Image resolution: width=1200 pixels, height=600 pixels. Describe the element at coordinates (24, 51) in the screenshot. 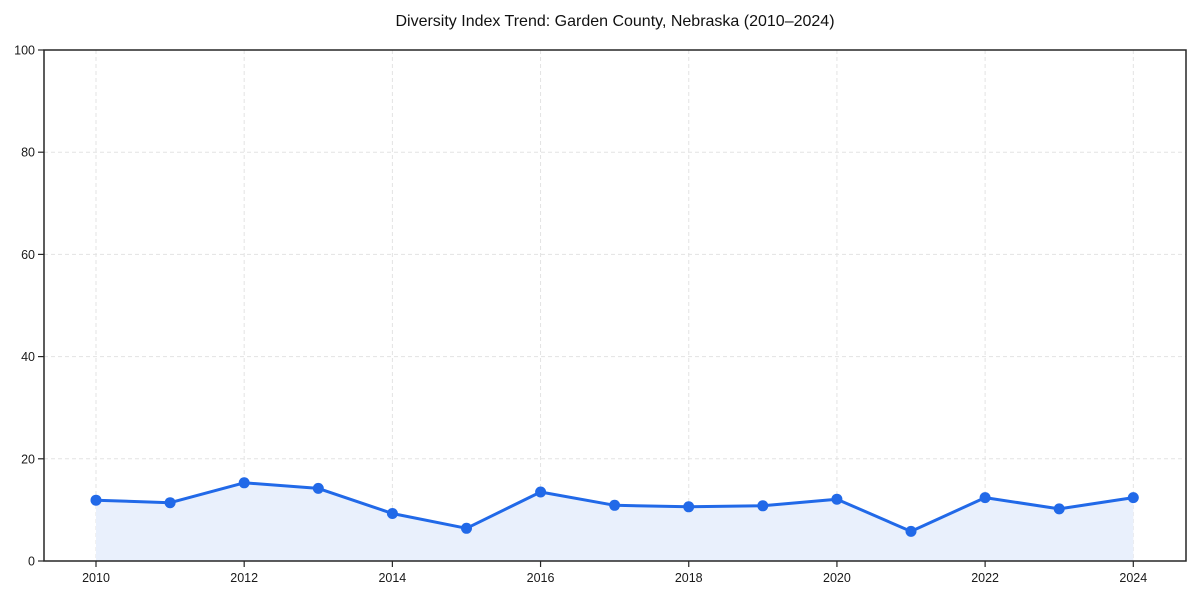

I see `y-tick-label: 100` at that location.